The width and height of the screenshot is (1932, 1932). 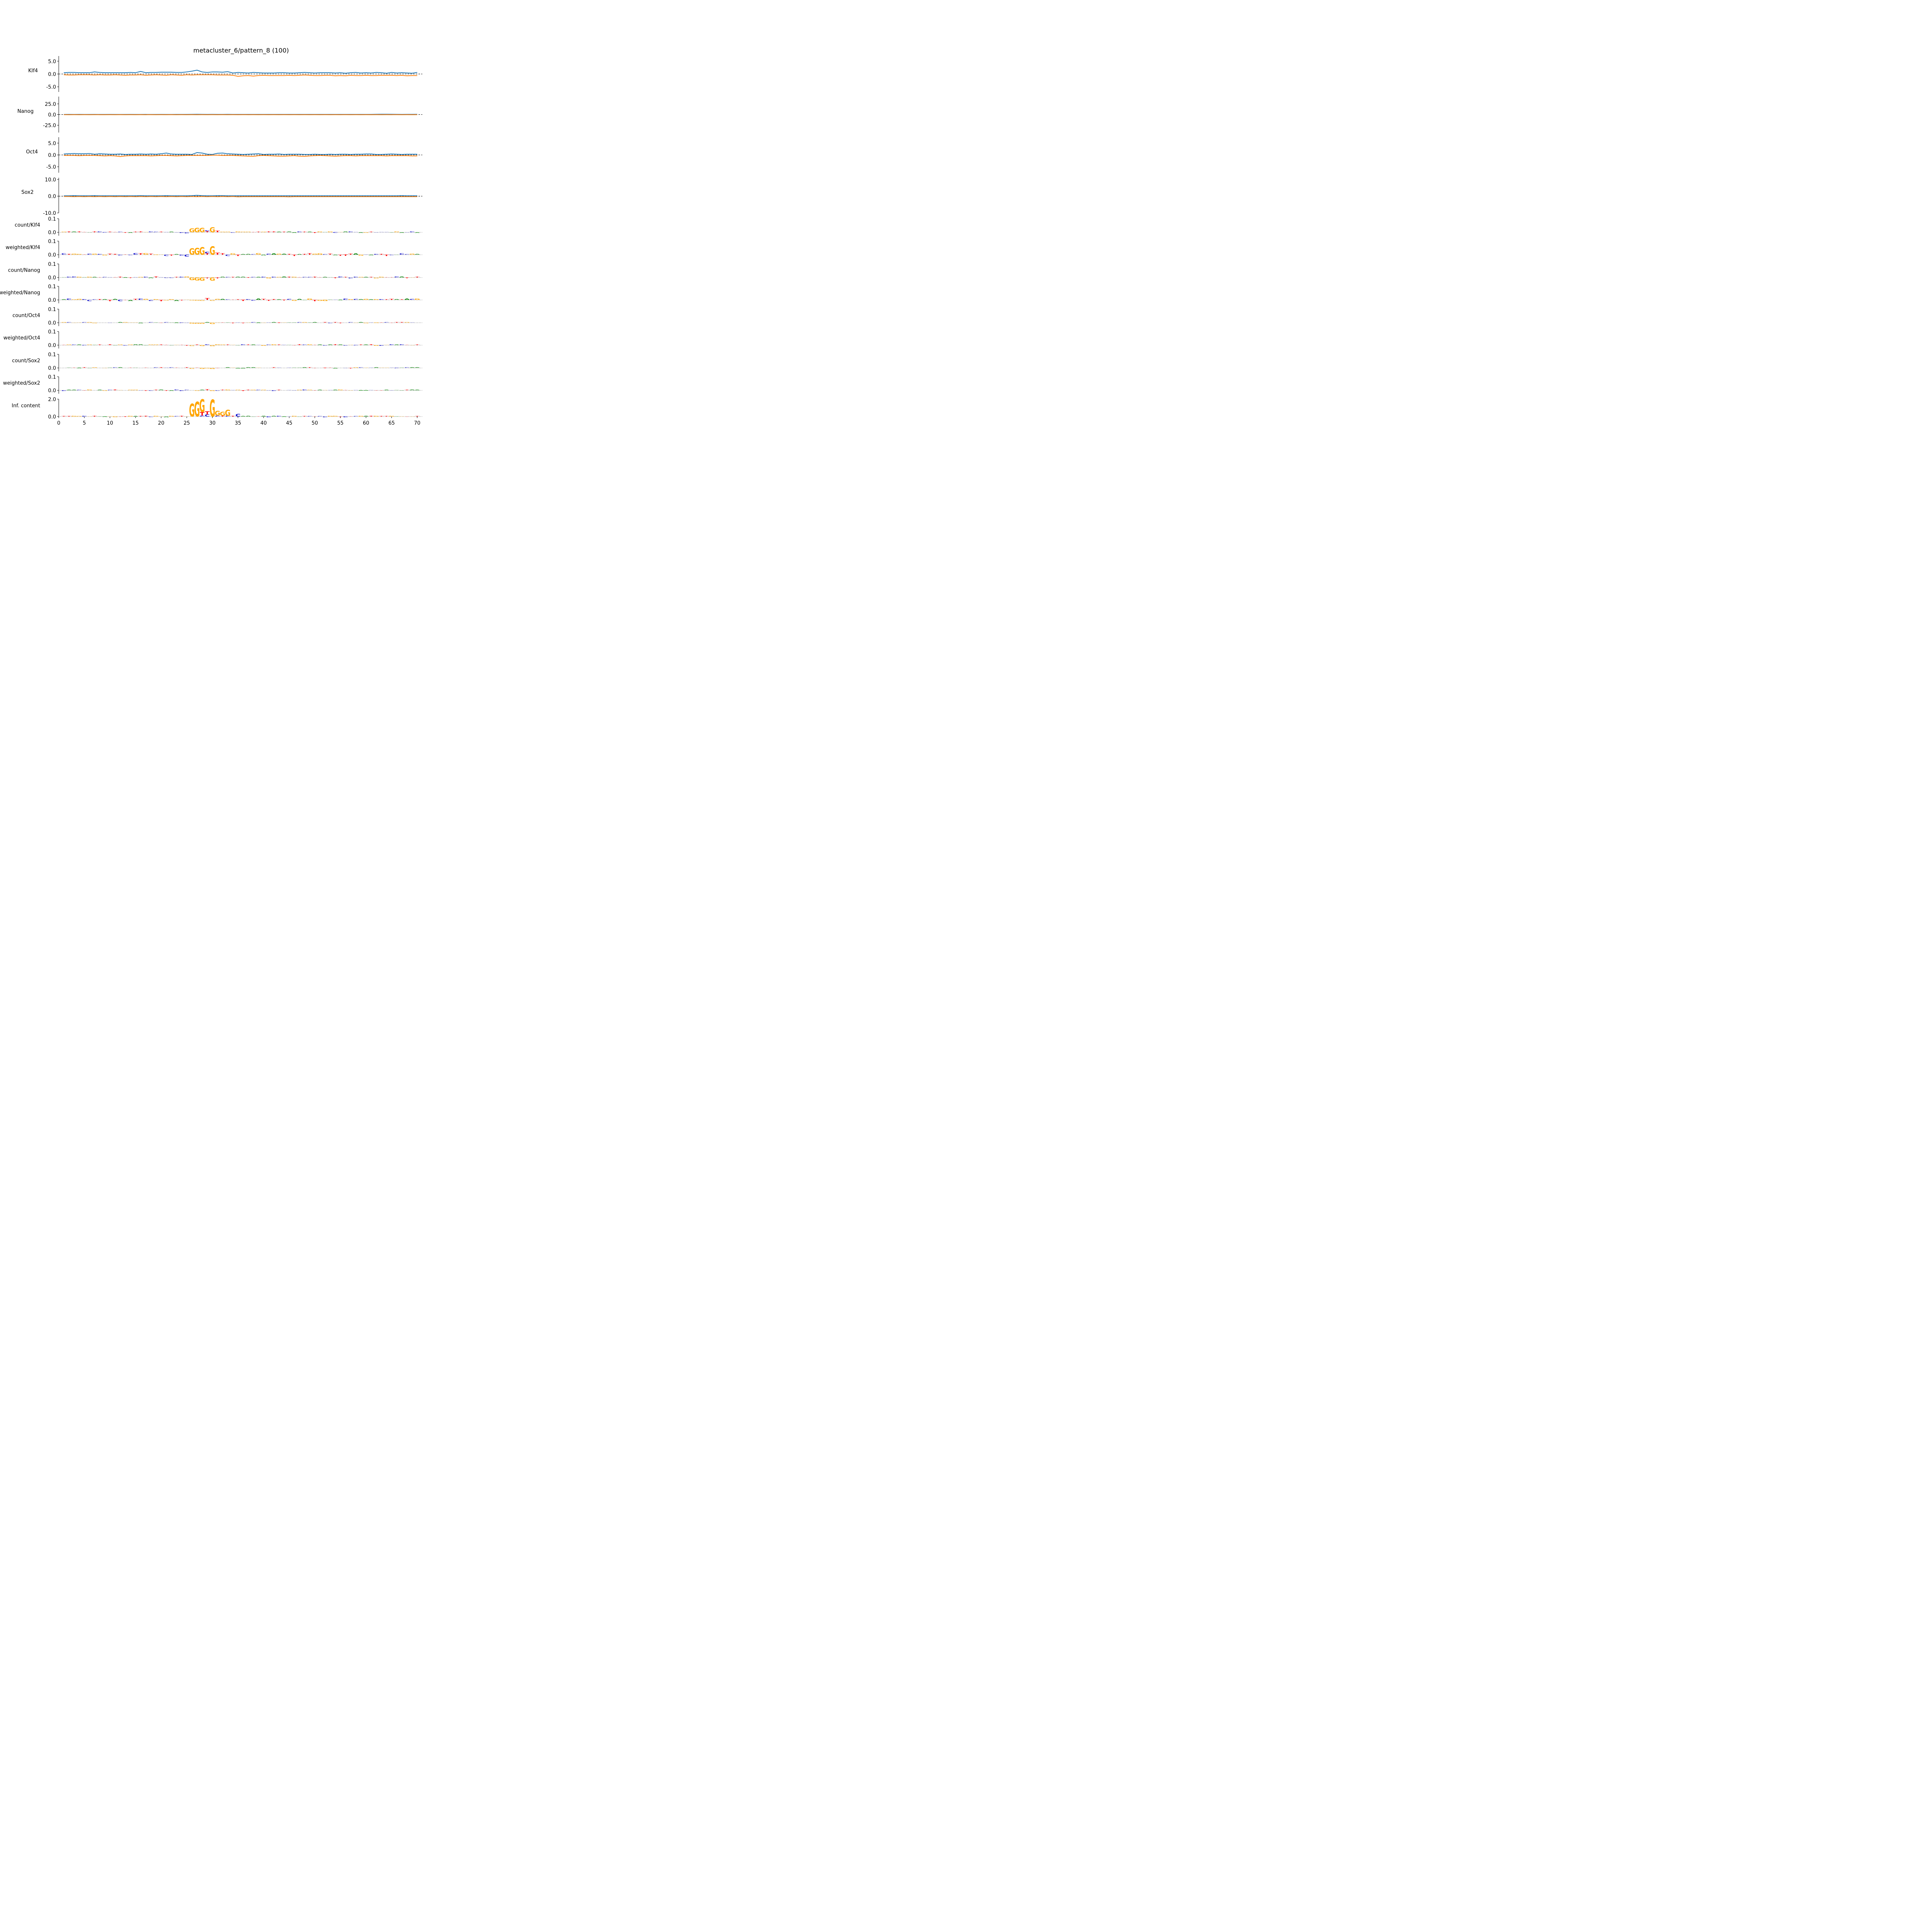 I want to click on logo-letter-A-p11-x59: A, so click(x=361, y=390).